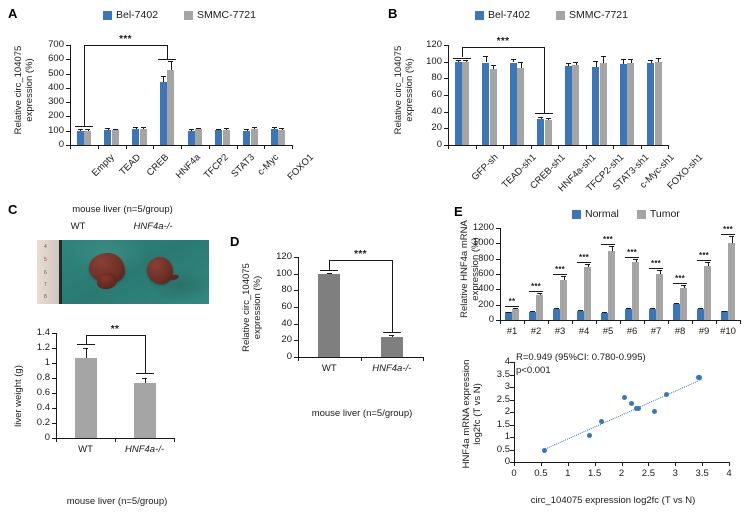 This screenshot has width=747, height=523. I want to click on x-tick-label: 1, so click(568, 473).